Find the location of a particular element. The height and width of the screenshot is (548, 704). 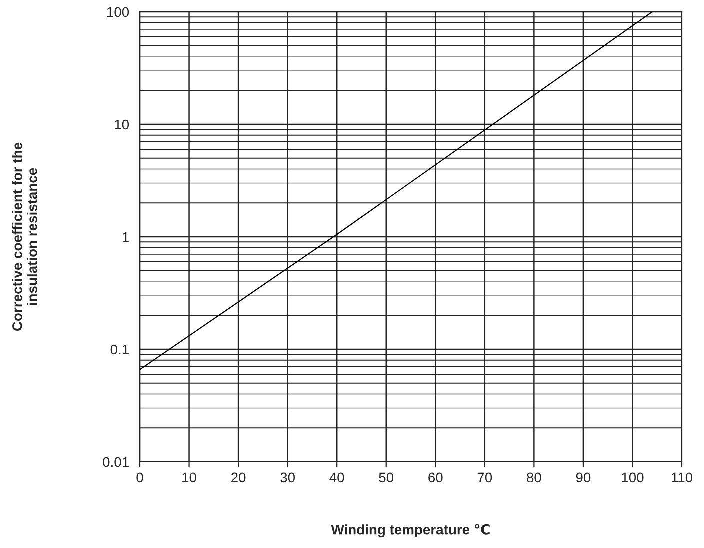

y-tick-label: 100 is located at coordinates (118, 12).